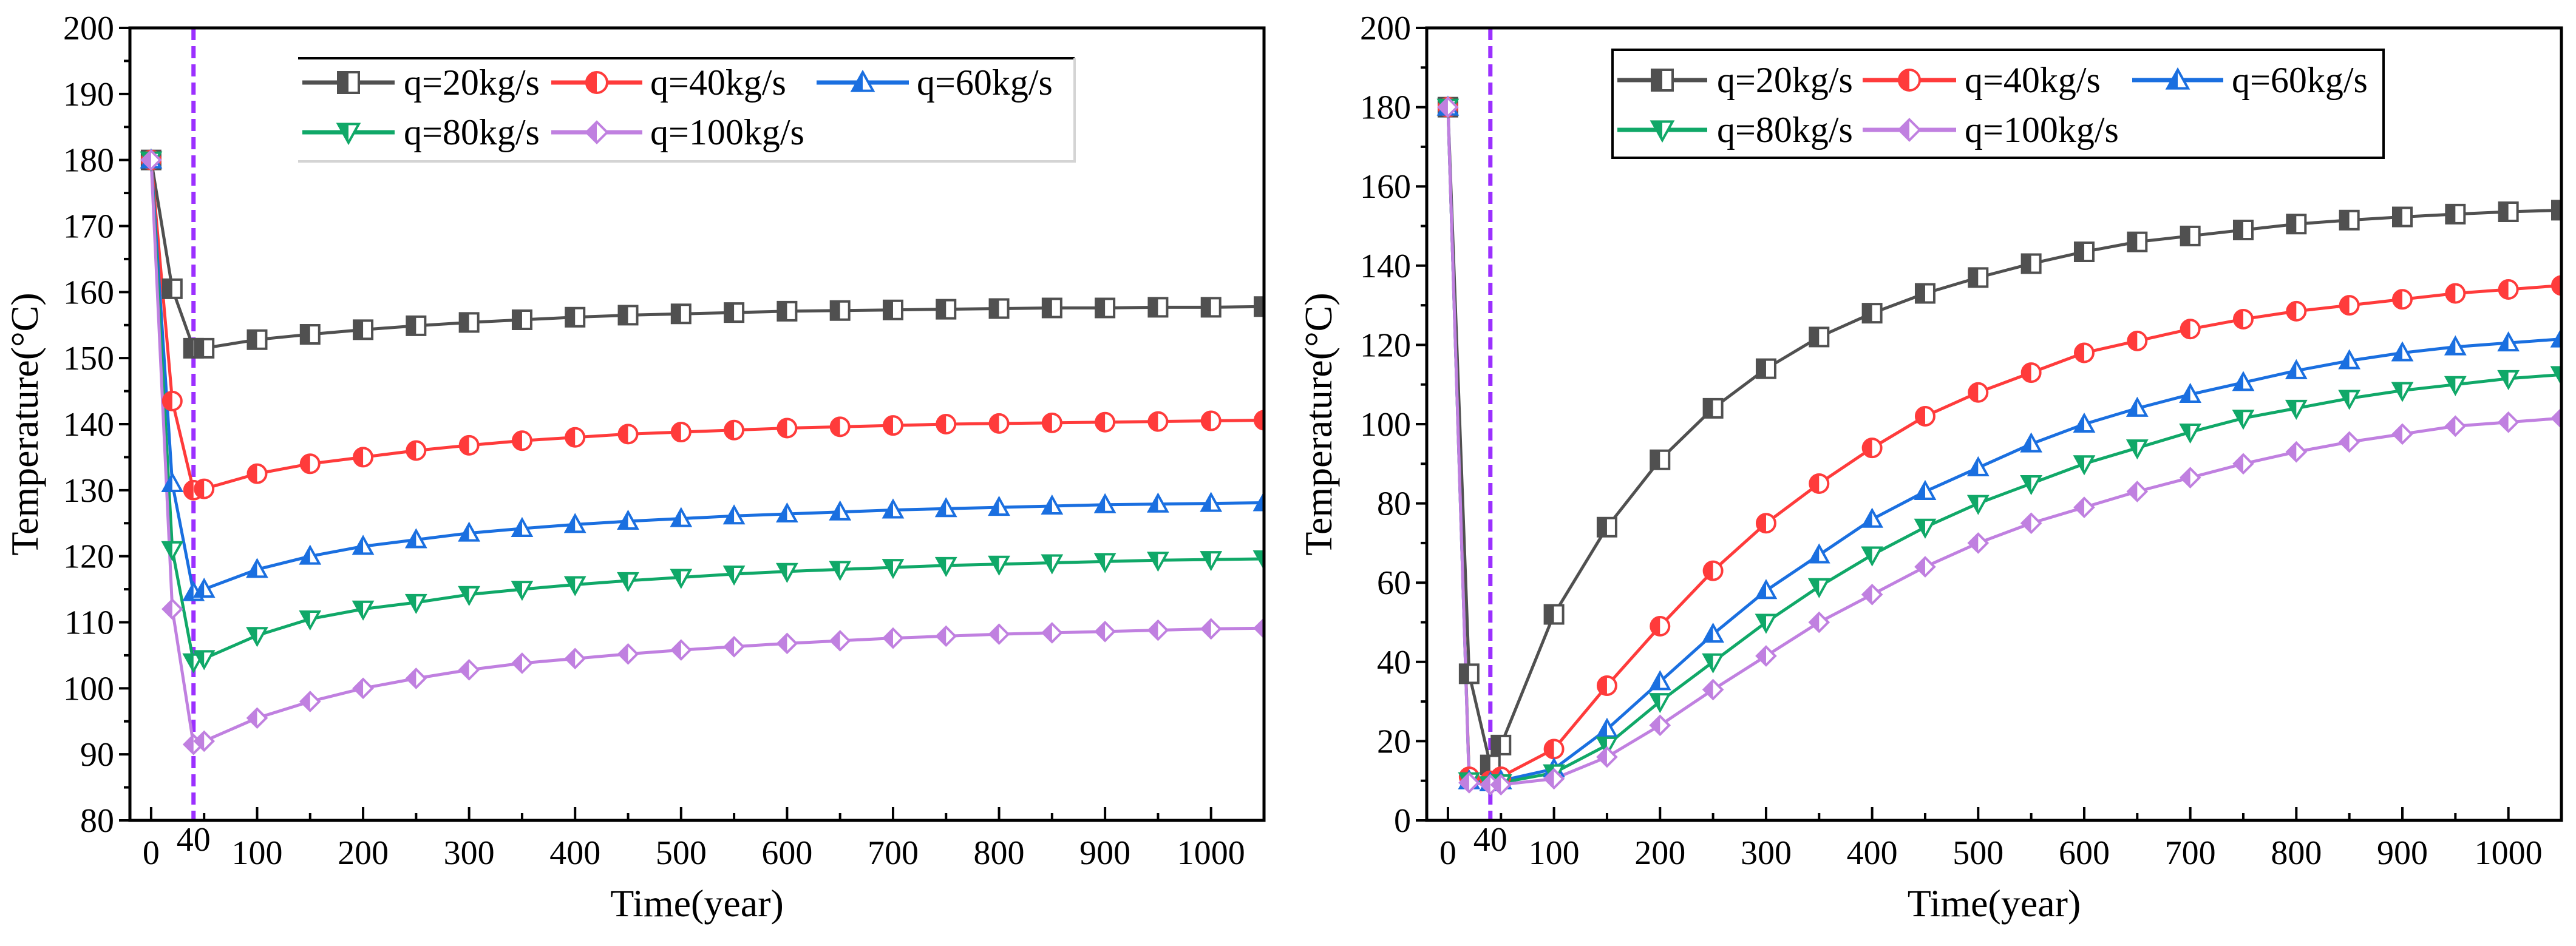  What do you see at coordinates (88, 689) in the screenshot?
I see `y-tick-label: 100` at bounding box center [88, 689].